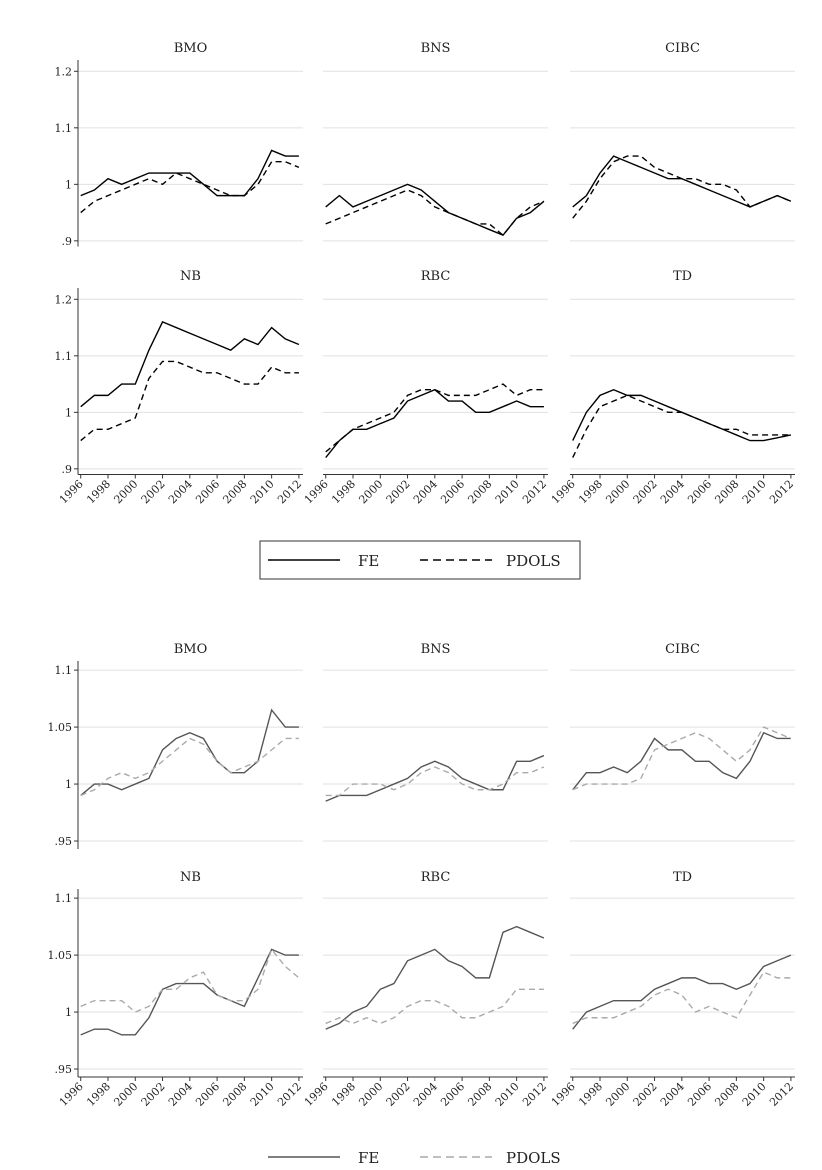  I want to click on panel-title: BNS, so click(436, 48).